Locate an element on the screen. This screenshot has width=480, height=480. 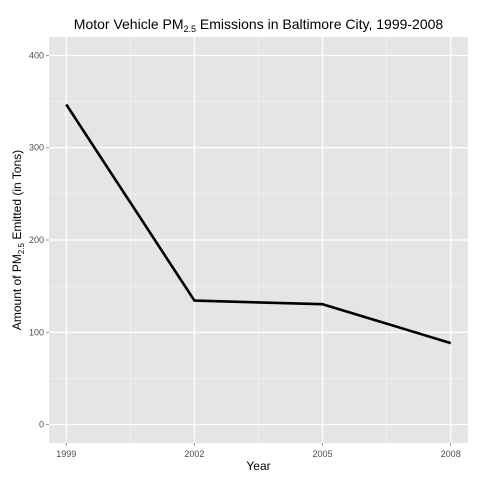
y-tick-label: 100 is located at coordinates (36, 332).